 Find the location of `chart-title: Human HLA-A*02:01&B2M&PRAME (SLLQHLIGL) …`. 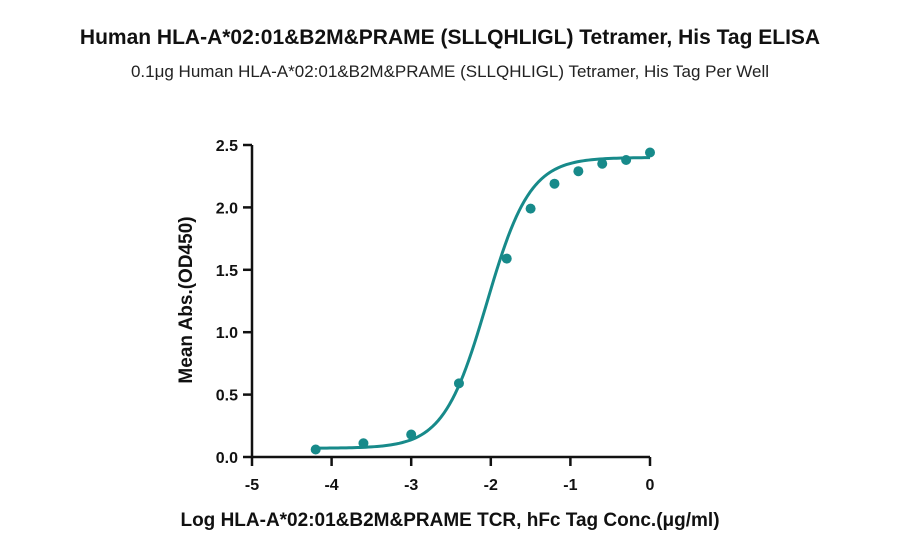

chart-title: Human HLA-A*02:01&B2M&PRAME (SLLQHLIGL) … is located at coordinates (450, 37).